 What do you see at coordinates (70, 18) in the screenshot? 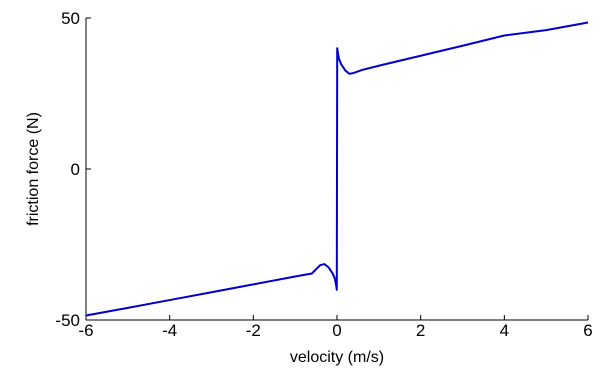
I see `y-tick-label: 50` at bounding box center [70, 18].